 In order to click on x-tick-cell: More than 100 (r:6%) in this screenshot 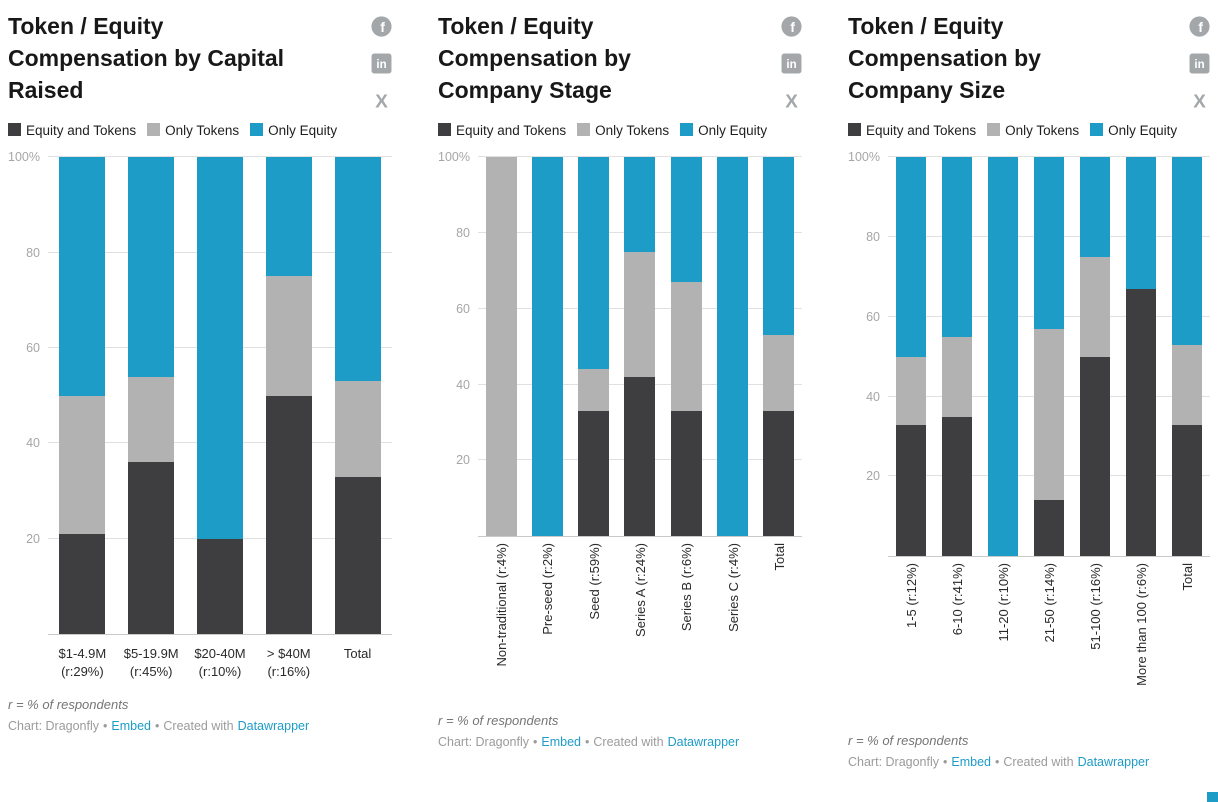, I will do `click(1141, 637)`.